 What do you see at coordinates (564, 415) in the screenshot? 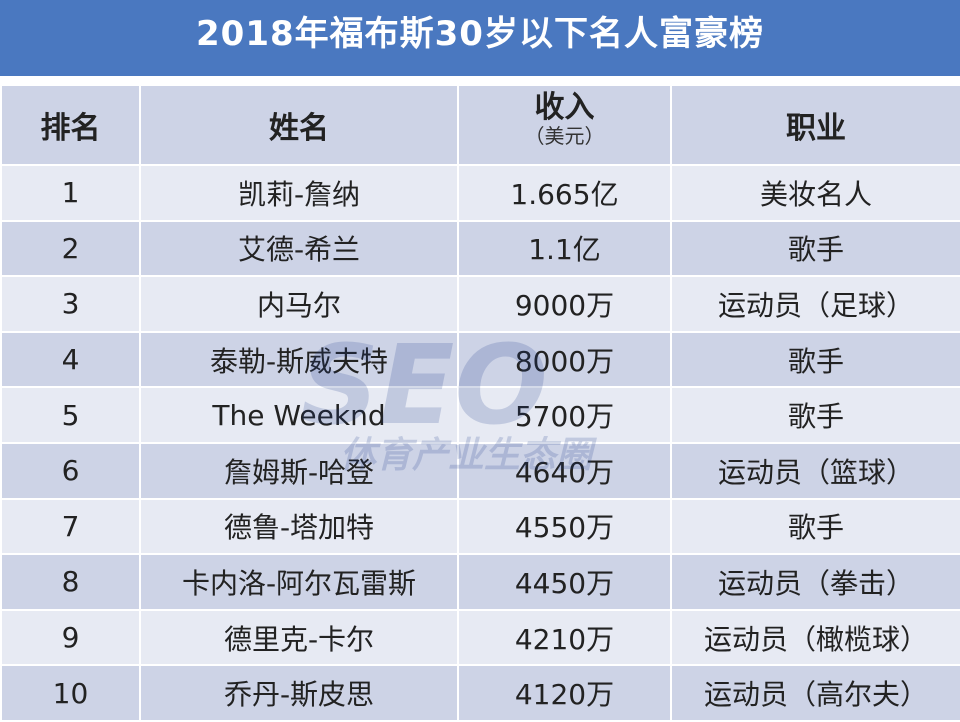
I see `cell-income: 5700万` at bounding box center [564, 415].